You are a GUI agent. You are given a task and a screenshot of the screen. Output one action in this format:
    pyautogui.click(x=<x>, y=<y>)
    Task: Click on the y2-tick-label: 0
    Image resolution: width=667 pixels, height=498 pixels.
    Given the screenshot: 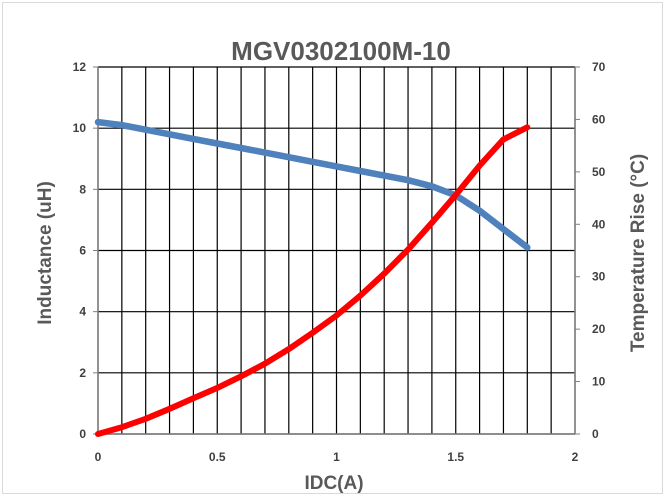 What is the action you would take?
    pyautogui.click(x=595, y=434)
    